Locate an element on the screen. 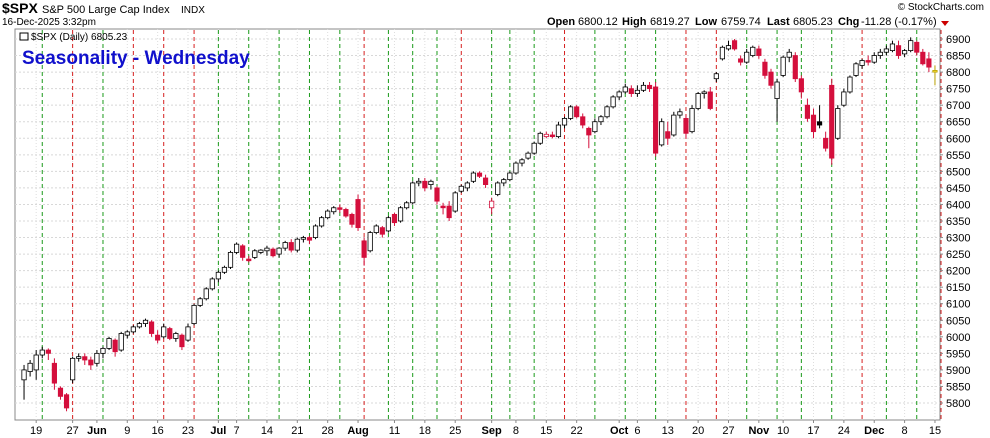  symbol: $SPX is located at coordinates (20, 8).